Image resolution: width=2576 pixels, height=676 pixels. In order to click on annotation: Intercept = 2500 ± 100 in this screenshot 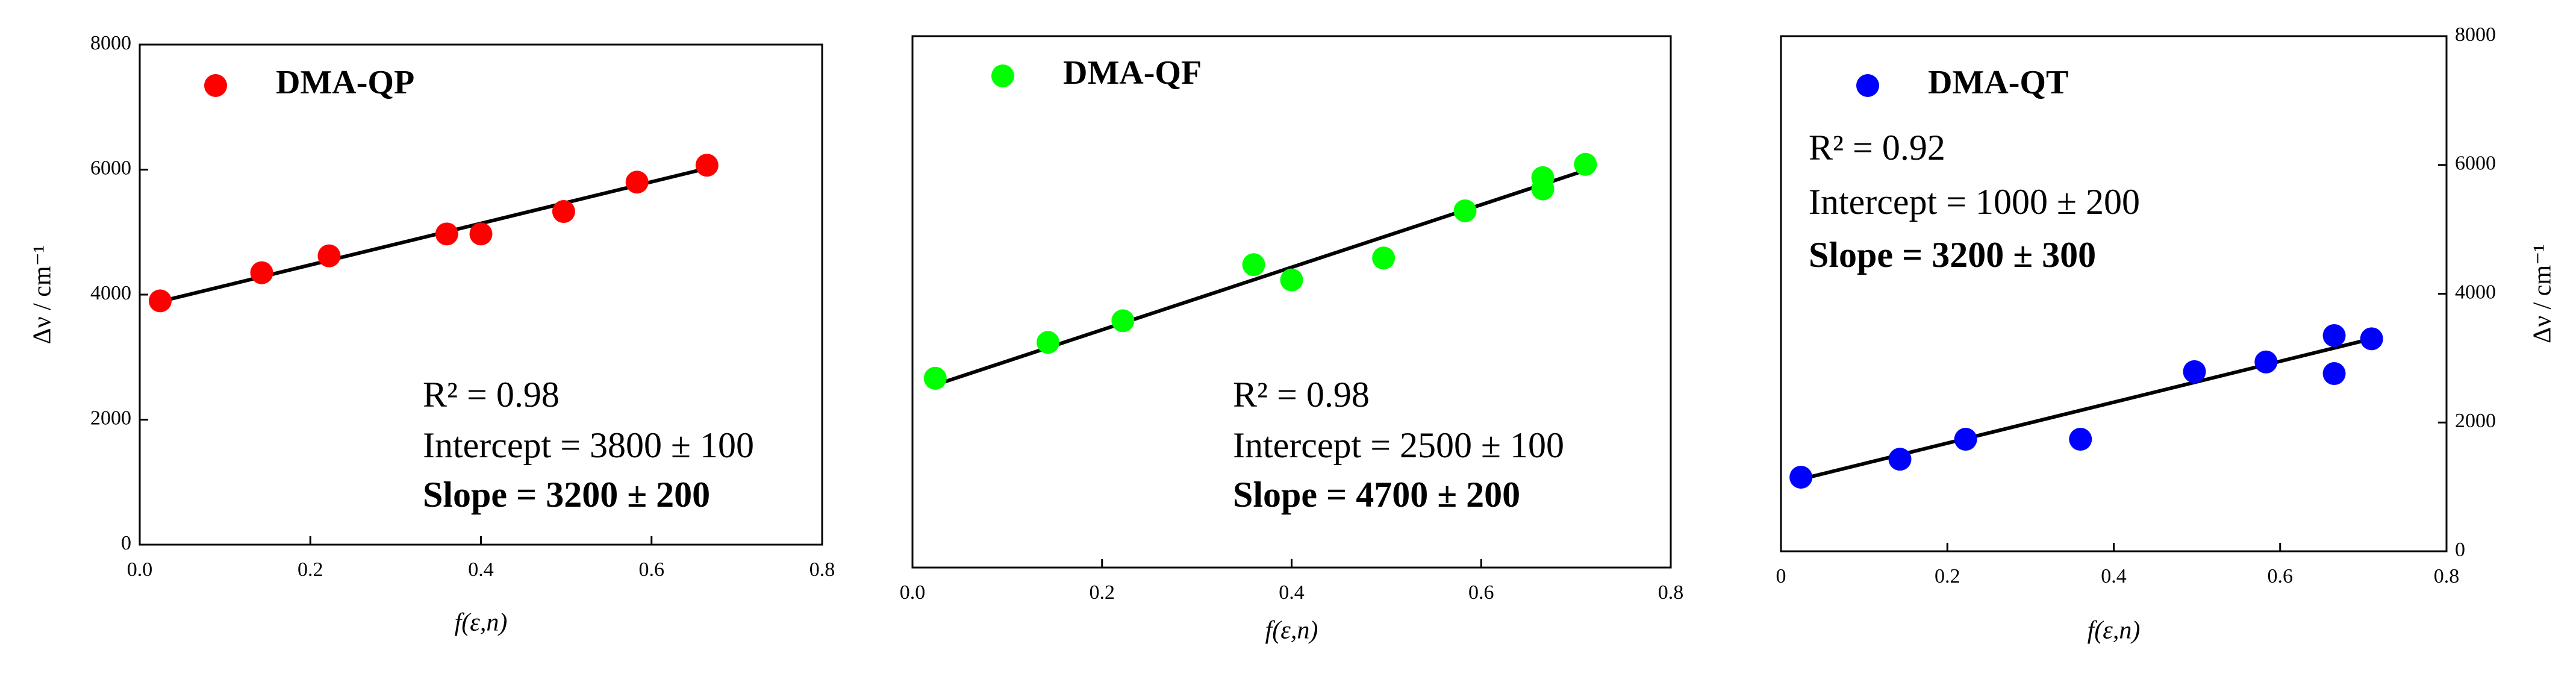, I will do `click(1398, 445)`.